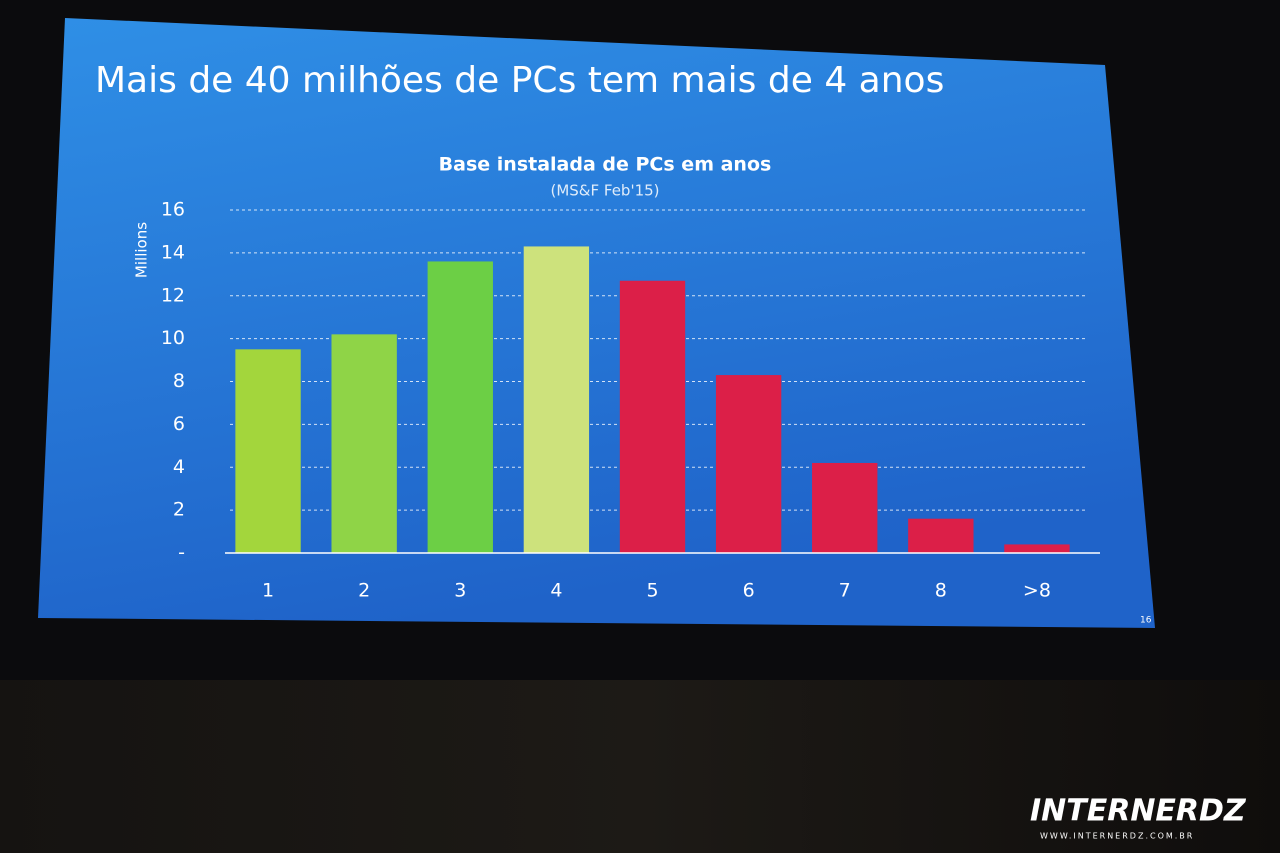 This screenshot has width=1280, height=853. What do you see at coordinates (941, 591) in the screenshot?
I see `x-tick-label: 8` at bounding box center [941, 591].